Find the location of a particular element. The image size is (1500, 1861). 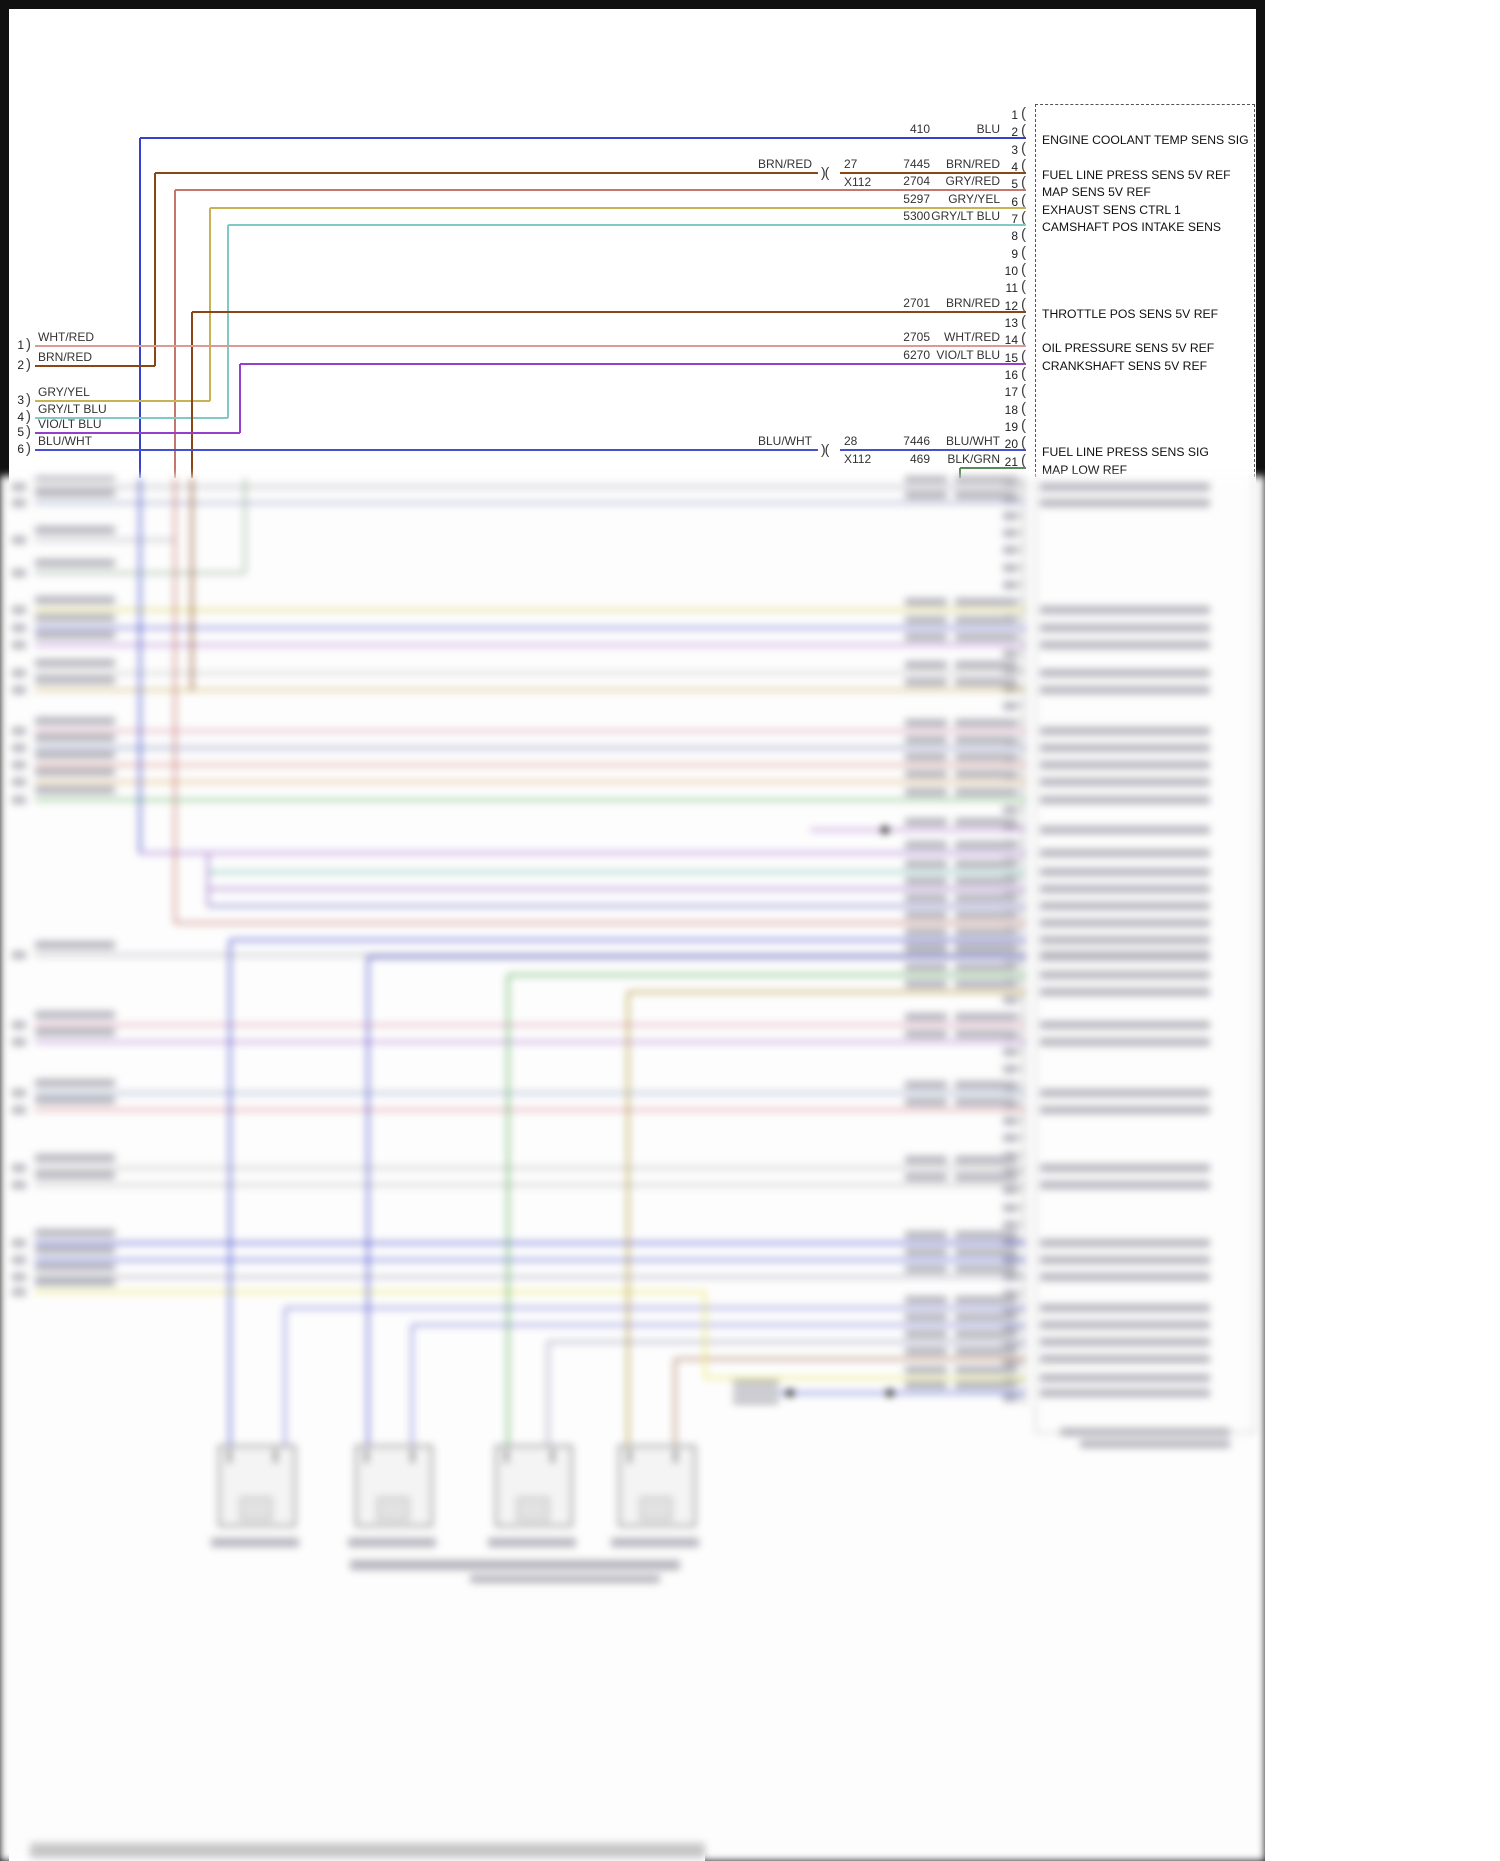

ecm-pin-number: 20 is located at coordinates (1011, 444).